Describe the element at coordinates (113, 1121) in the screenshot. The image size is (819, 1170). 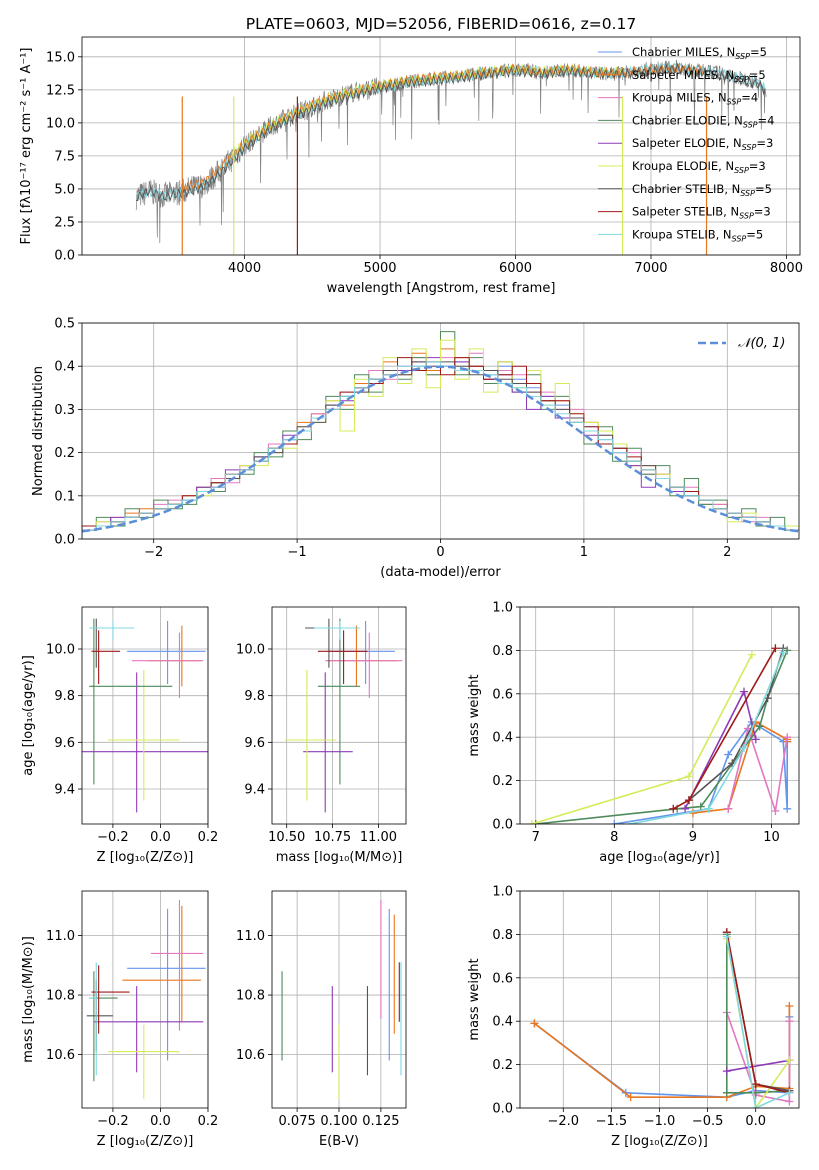
I see `x-tick-label: −0.2` at that location.